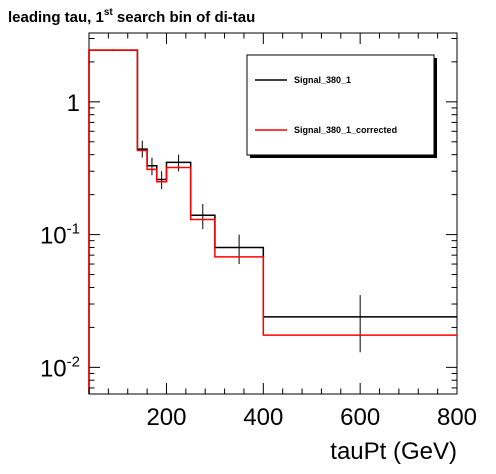 The image size is (496, 474). I want to click on y-tick-label: 10⁻¹, so click(60, 235).